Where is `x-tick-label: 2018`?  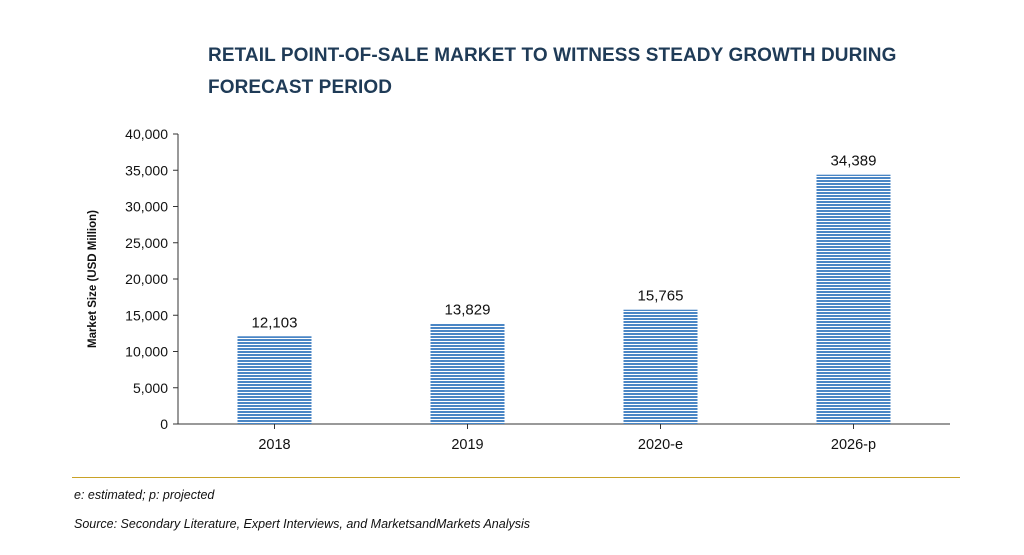
x-tick-label: 2018 is located at coordinates (274, 445).